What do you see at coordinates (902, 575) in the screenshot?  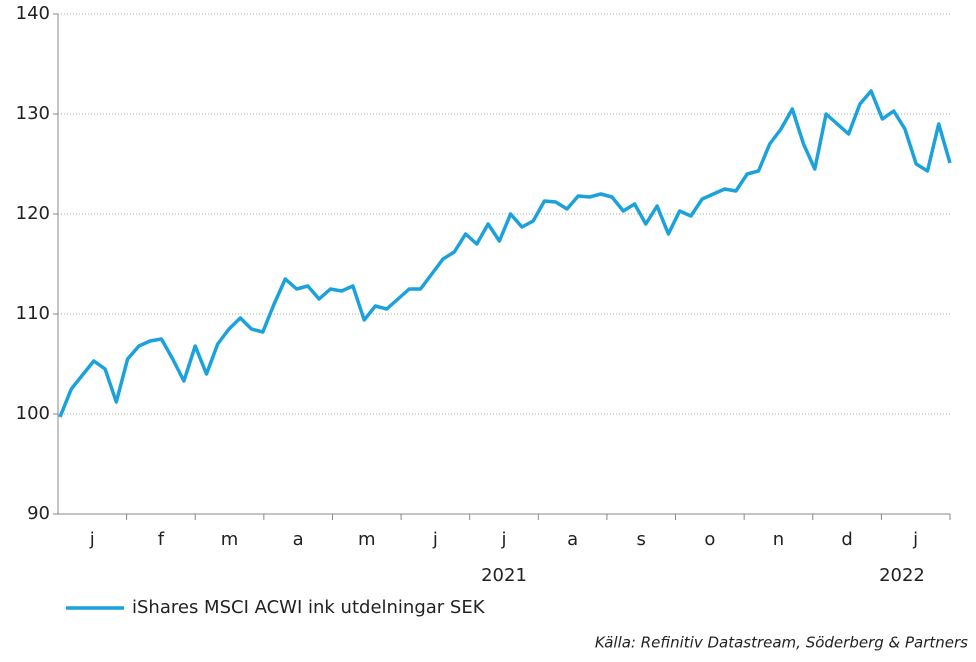 I see `year-label: 2022` at bounding box center [902, 575].